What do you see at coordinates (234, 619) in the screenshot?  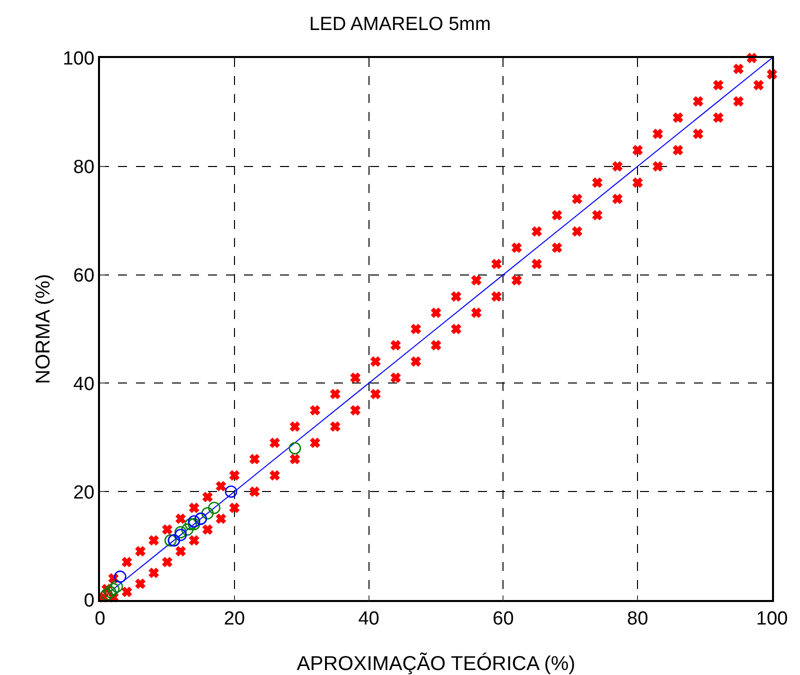 I see `x-tick-label: 20` at bounding box center [234, 619].